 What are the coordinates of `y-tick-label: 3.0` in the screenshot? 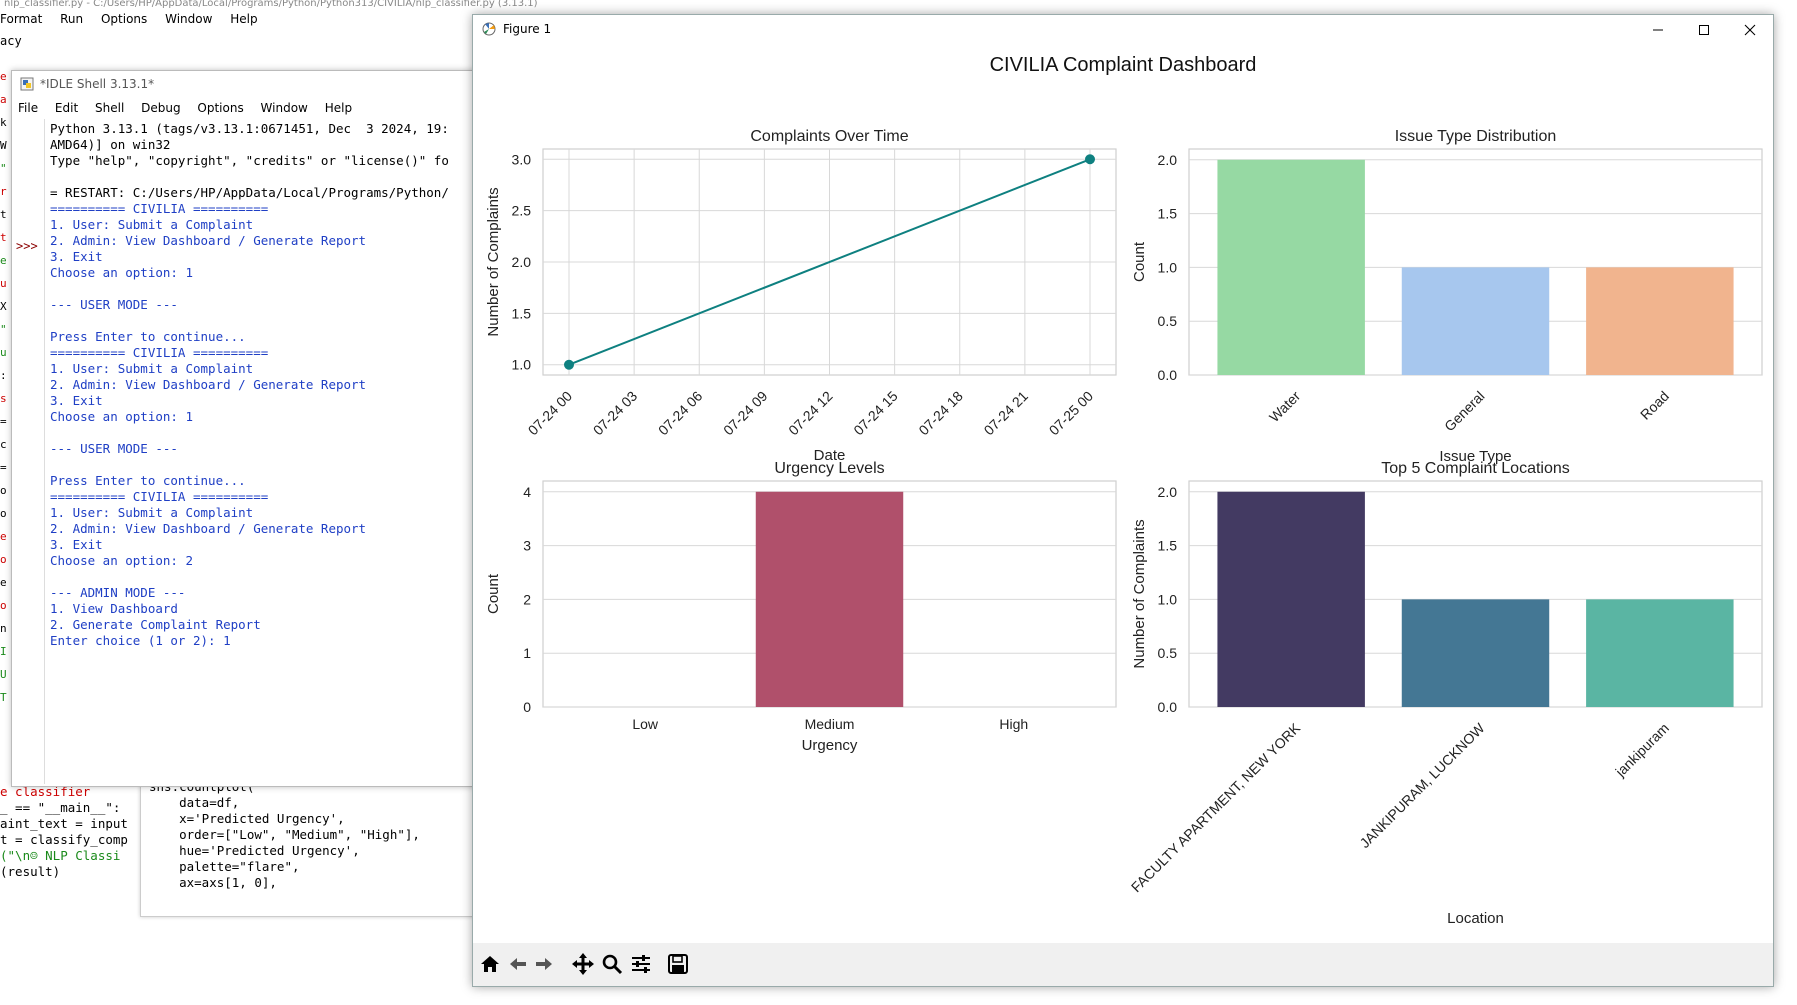 It's located at (522, 159).